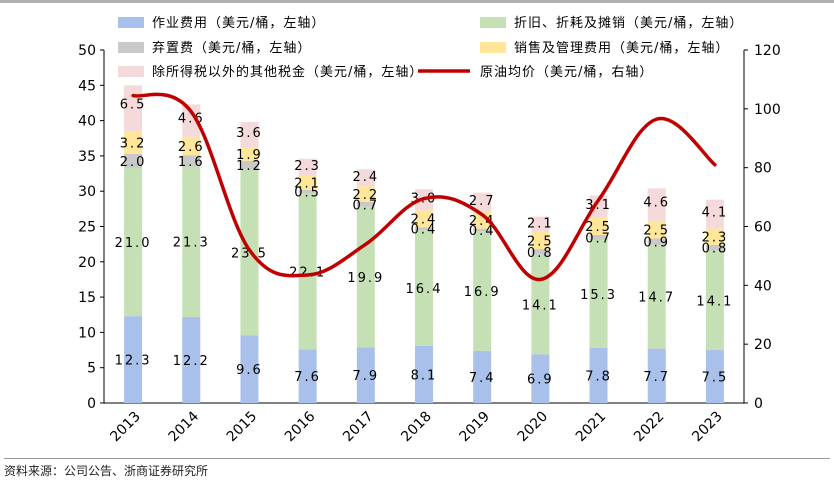 The height and width of the screenshot is (480, 834). I want to click on bar-data-label: 2.6, so click(191, 147).